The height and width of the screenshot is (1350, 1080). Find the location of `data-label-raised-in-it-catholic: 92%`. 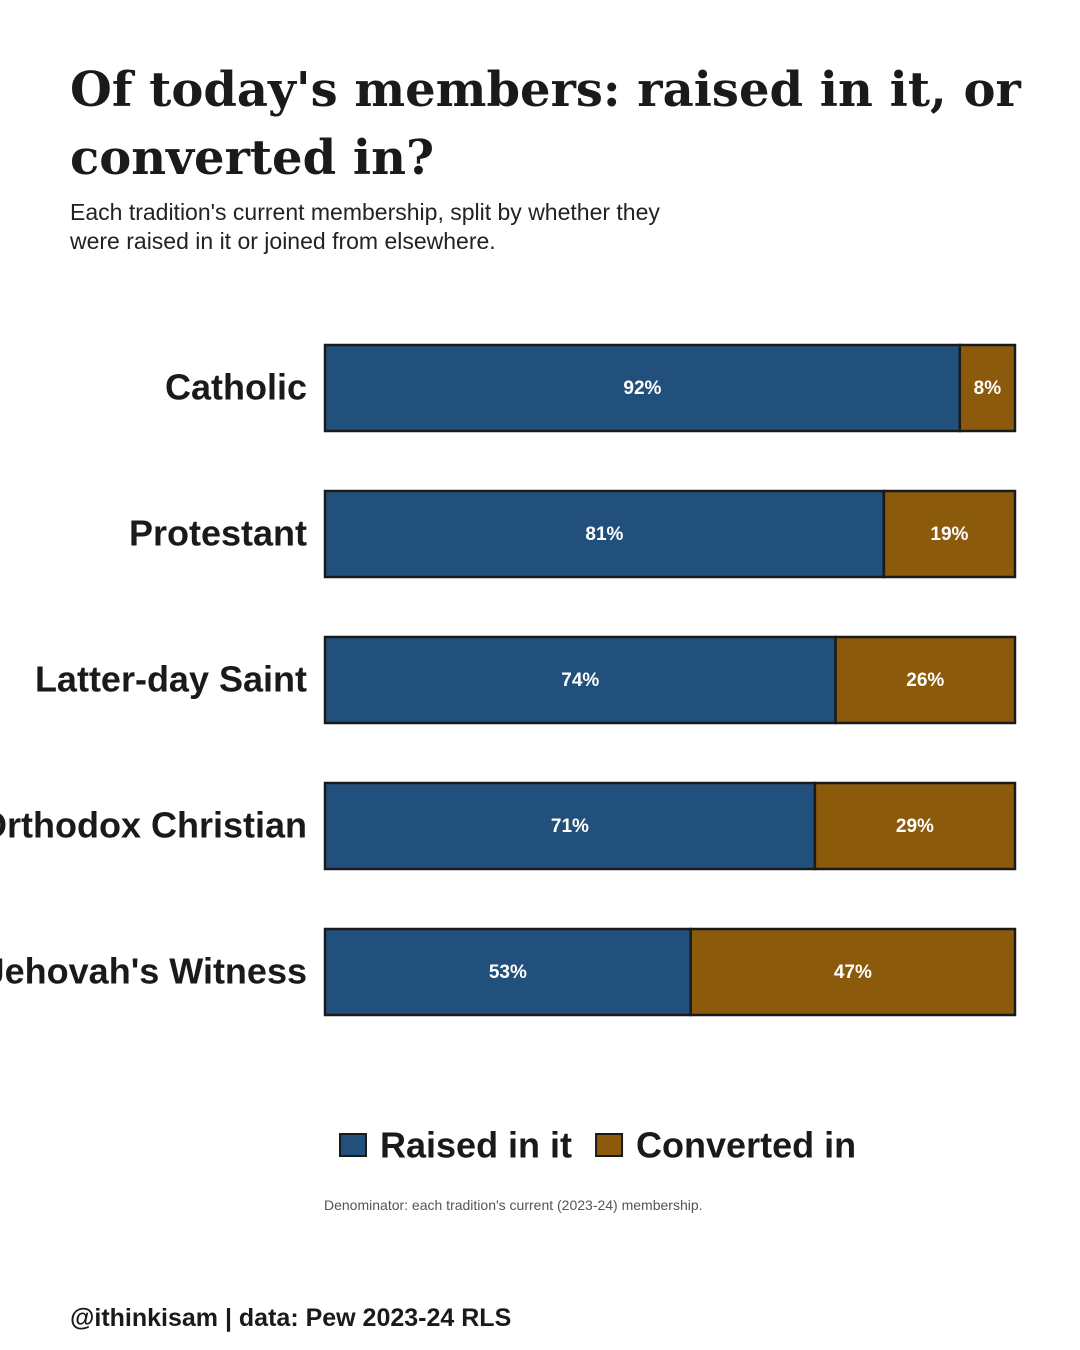

data-label-raised-in-it-catholic: 92% is located at coordinates (642, 388).